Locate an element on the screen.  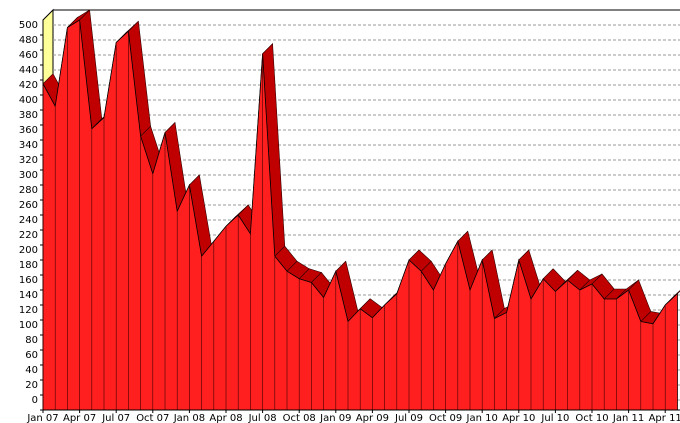
x-tick-label: Jan 08 is located at coordinates (189, 418).